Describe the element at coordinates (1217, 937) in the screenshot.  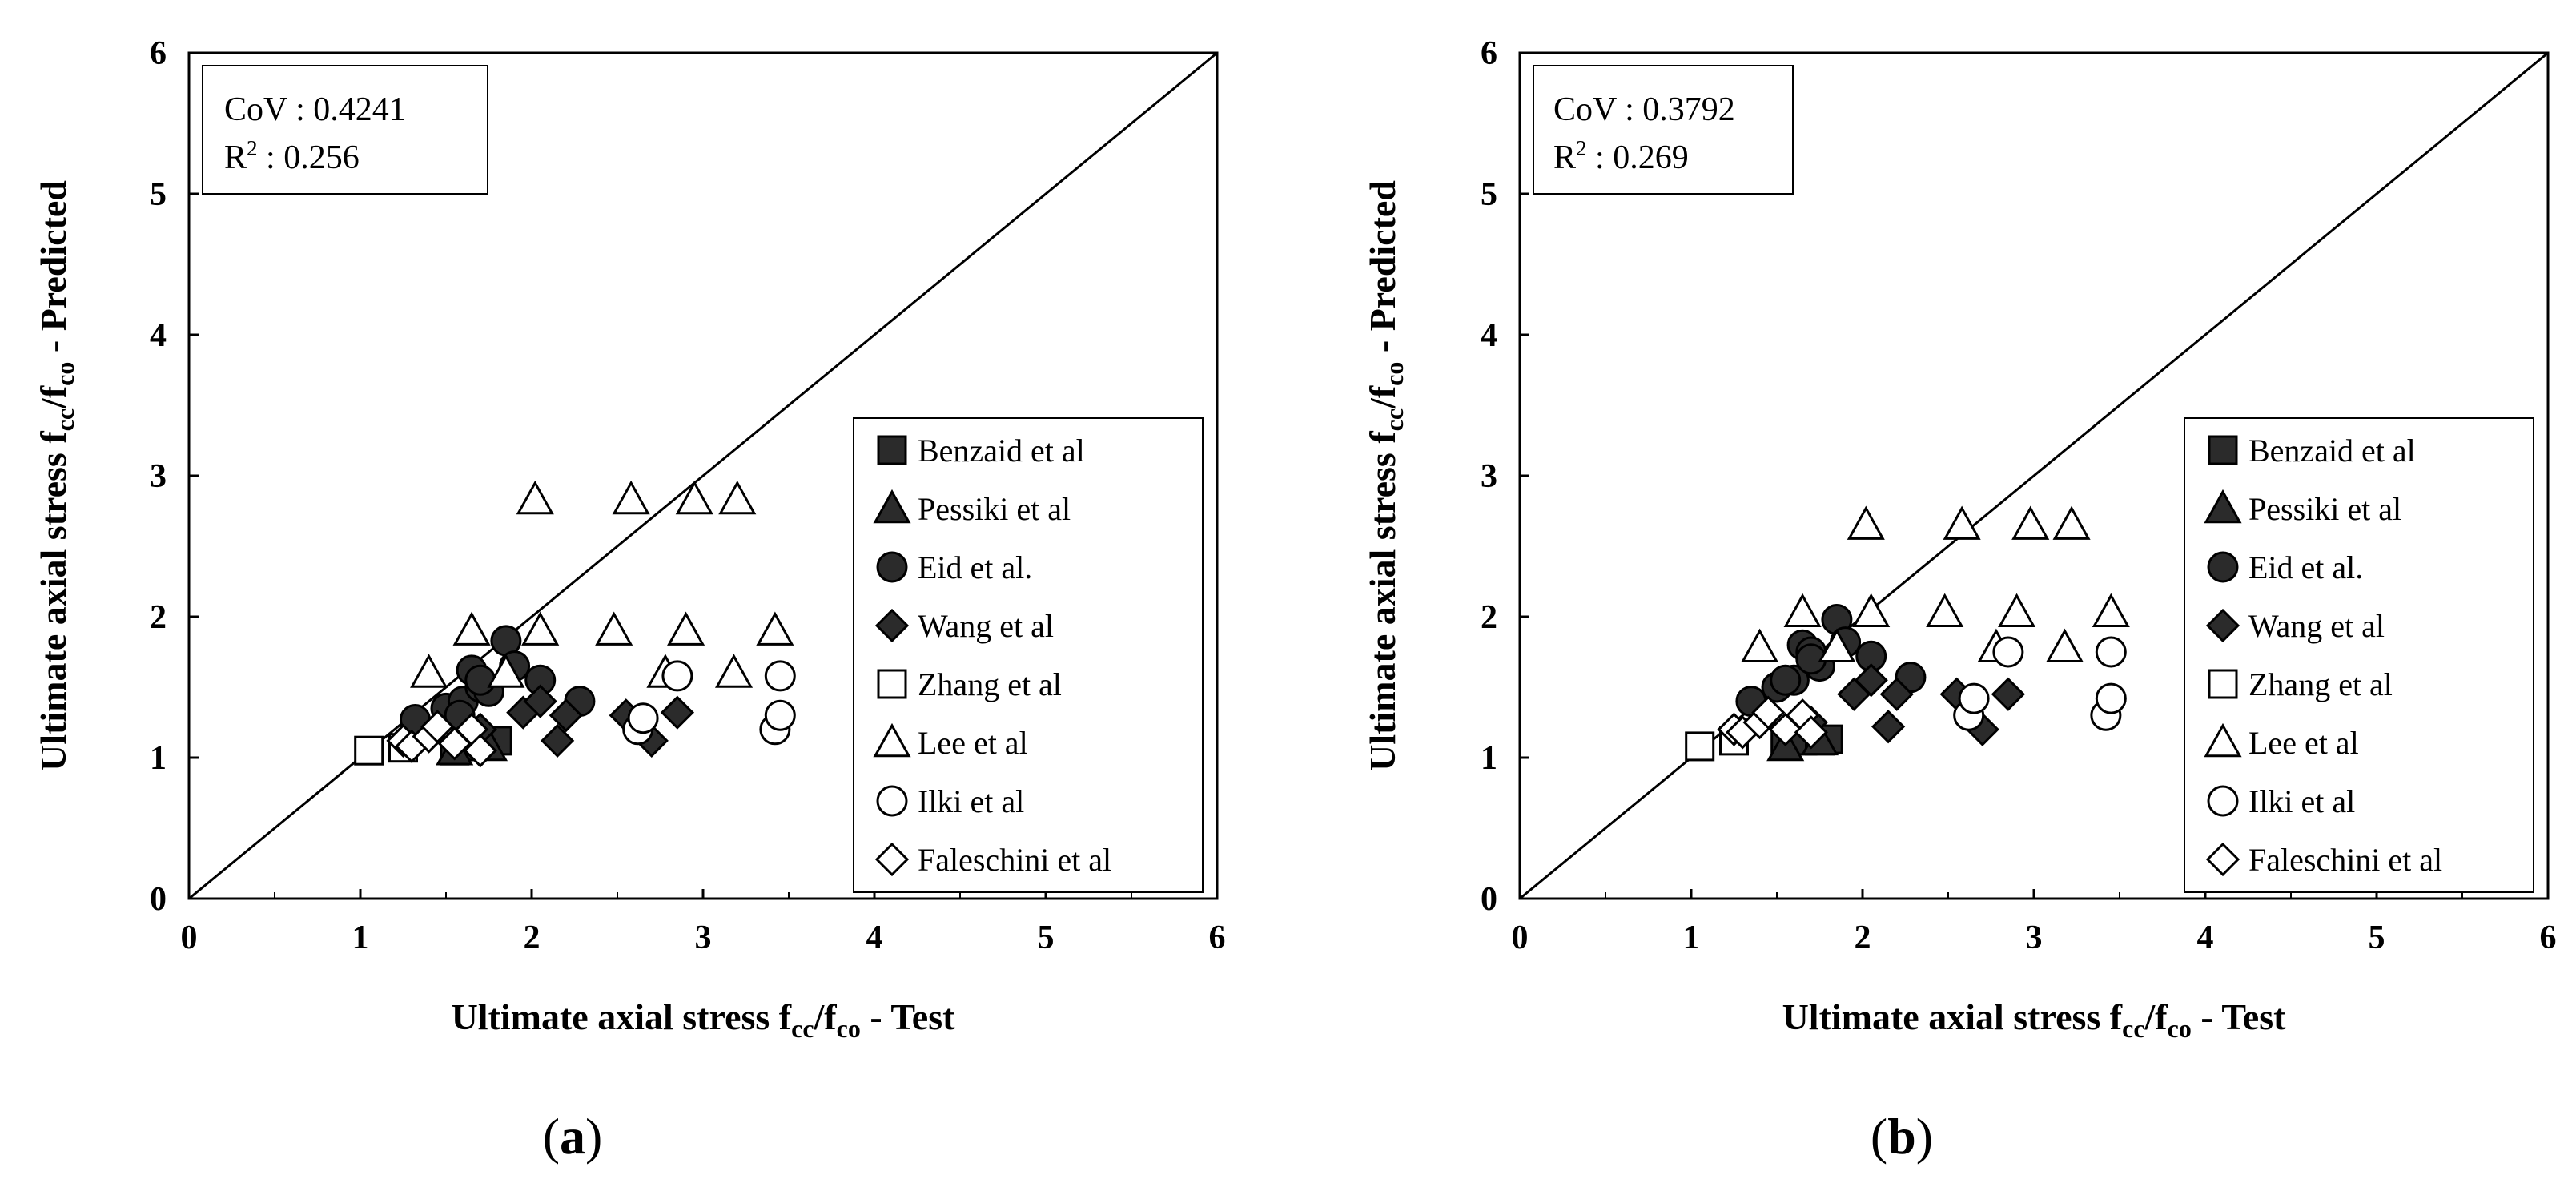
I see `x-tick-label: 6` at that location.